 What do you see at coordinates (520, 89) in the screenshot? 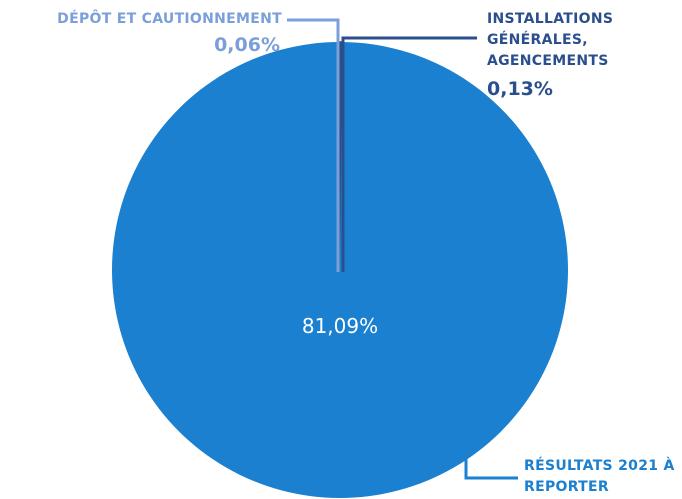
I see `slice-value-label: 0,13%` at bounding box center [520, 89].